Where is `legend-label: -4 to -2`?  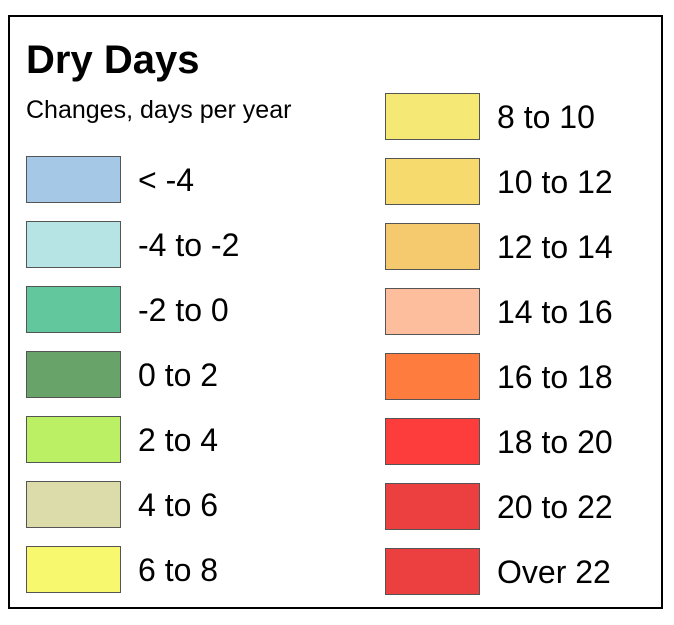 legend-label: -4 to -2 is located at coordinates (189, 244).